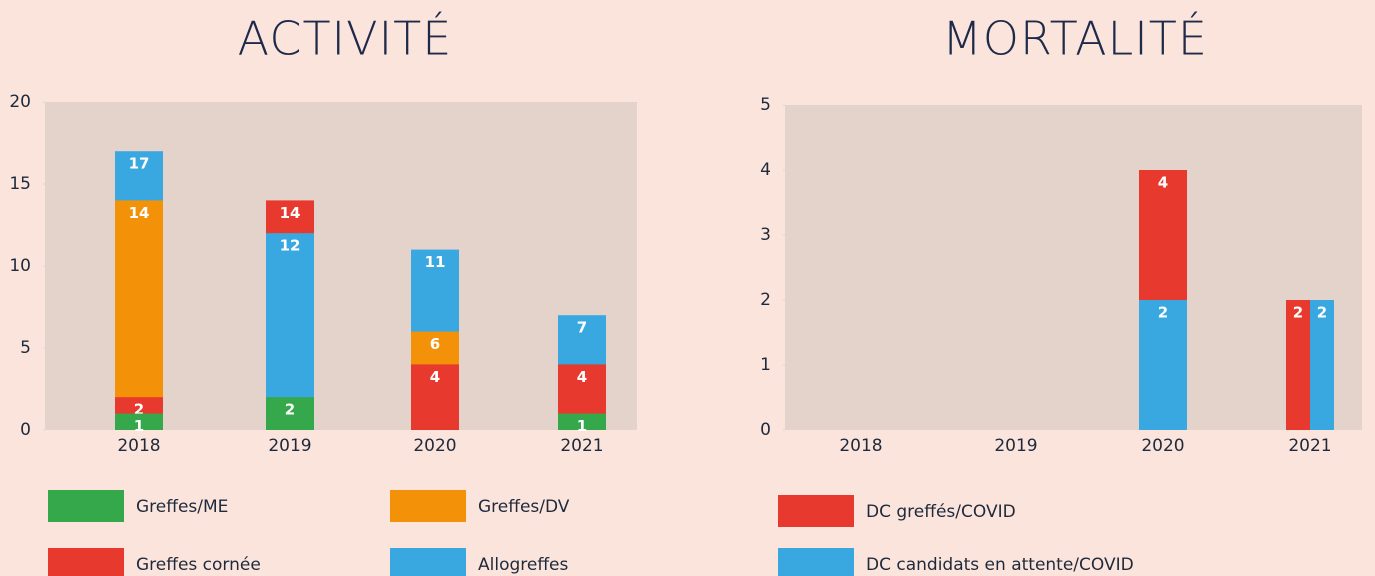 This screenshot has width=1375, height=576. What do you see at coordinates (435, 344) in the screenshot?
I see `bar-label: 6` at bounding box center [435, 344].